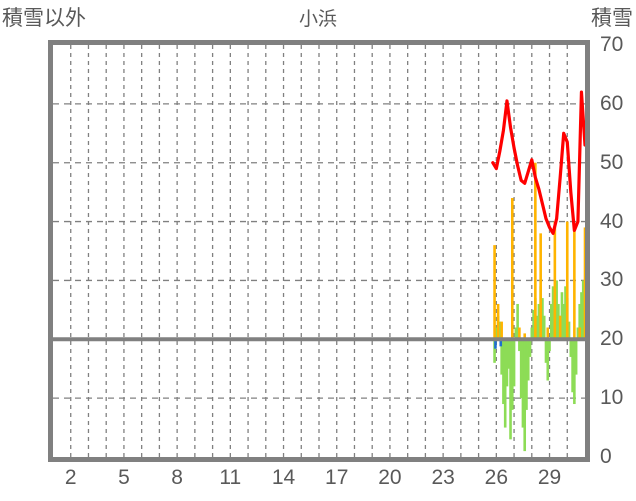 The height and width of the screenshot is (501, 636). What do you see at coordinates (539, 366) in the screenshot?
I see `series-積雪以外` at bounding box center [539, 366].